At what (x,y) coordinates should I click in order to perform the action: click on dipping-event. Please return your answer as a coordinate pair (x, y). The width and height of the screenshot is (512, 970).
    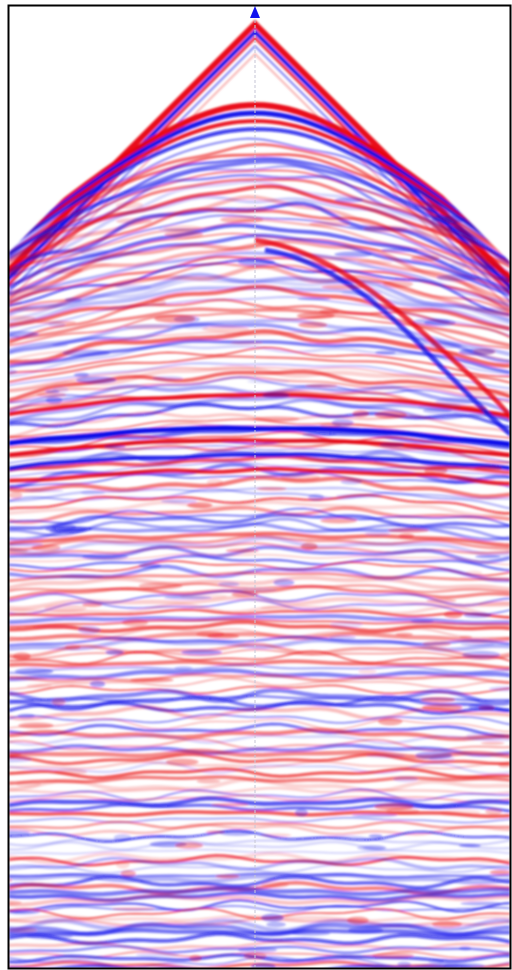
    Looking at the image, I should click on (382, 329).